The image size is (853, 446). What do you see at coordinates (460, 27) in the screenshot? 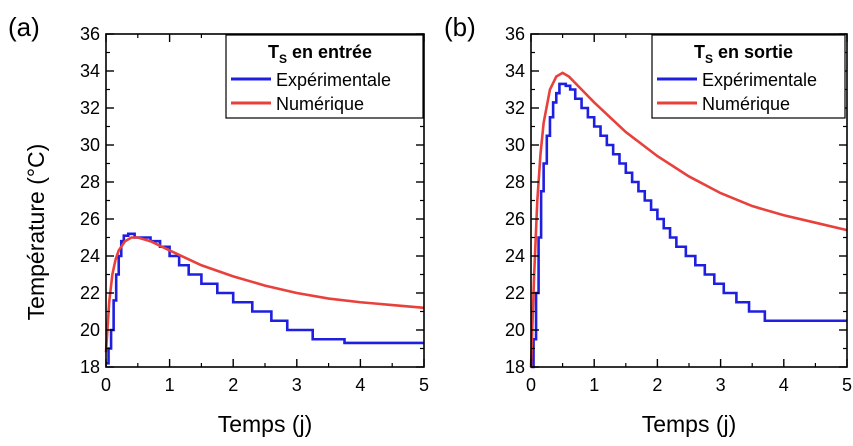
I see `panel-b-label: (b)` at bounding box center [460, 27].